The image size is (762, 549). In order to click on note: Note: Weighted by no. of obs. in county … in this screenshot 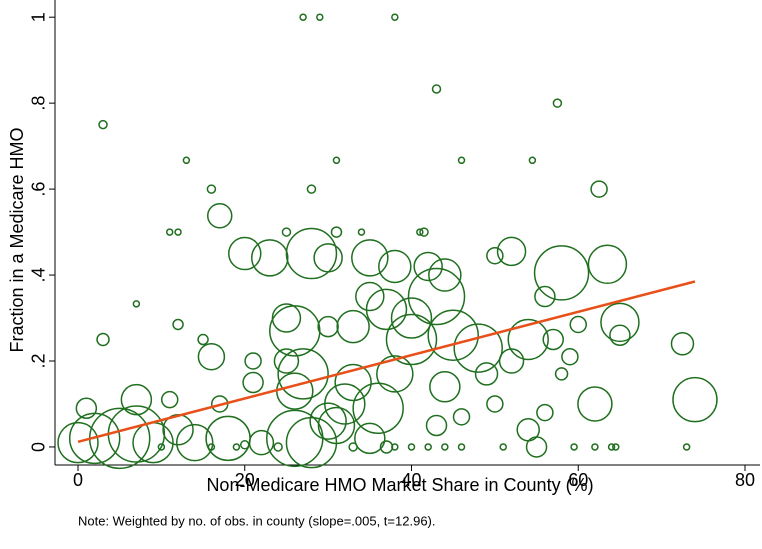, I will do `click(257, 520)`.